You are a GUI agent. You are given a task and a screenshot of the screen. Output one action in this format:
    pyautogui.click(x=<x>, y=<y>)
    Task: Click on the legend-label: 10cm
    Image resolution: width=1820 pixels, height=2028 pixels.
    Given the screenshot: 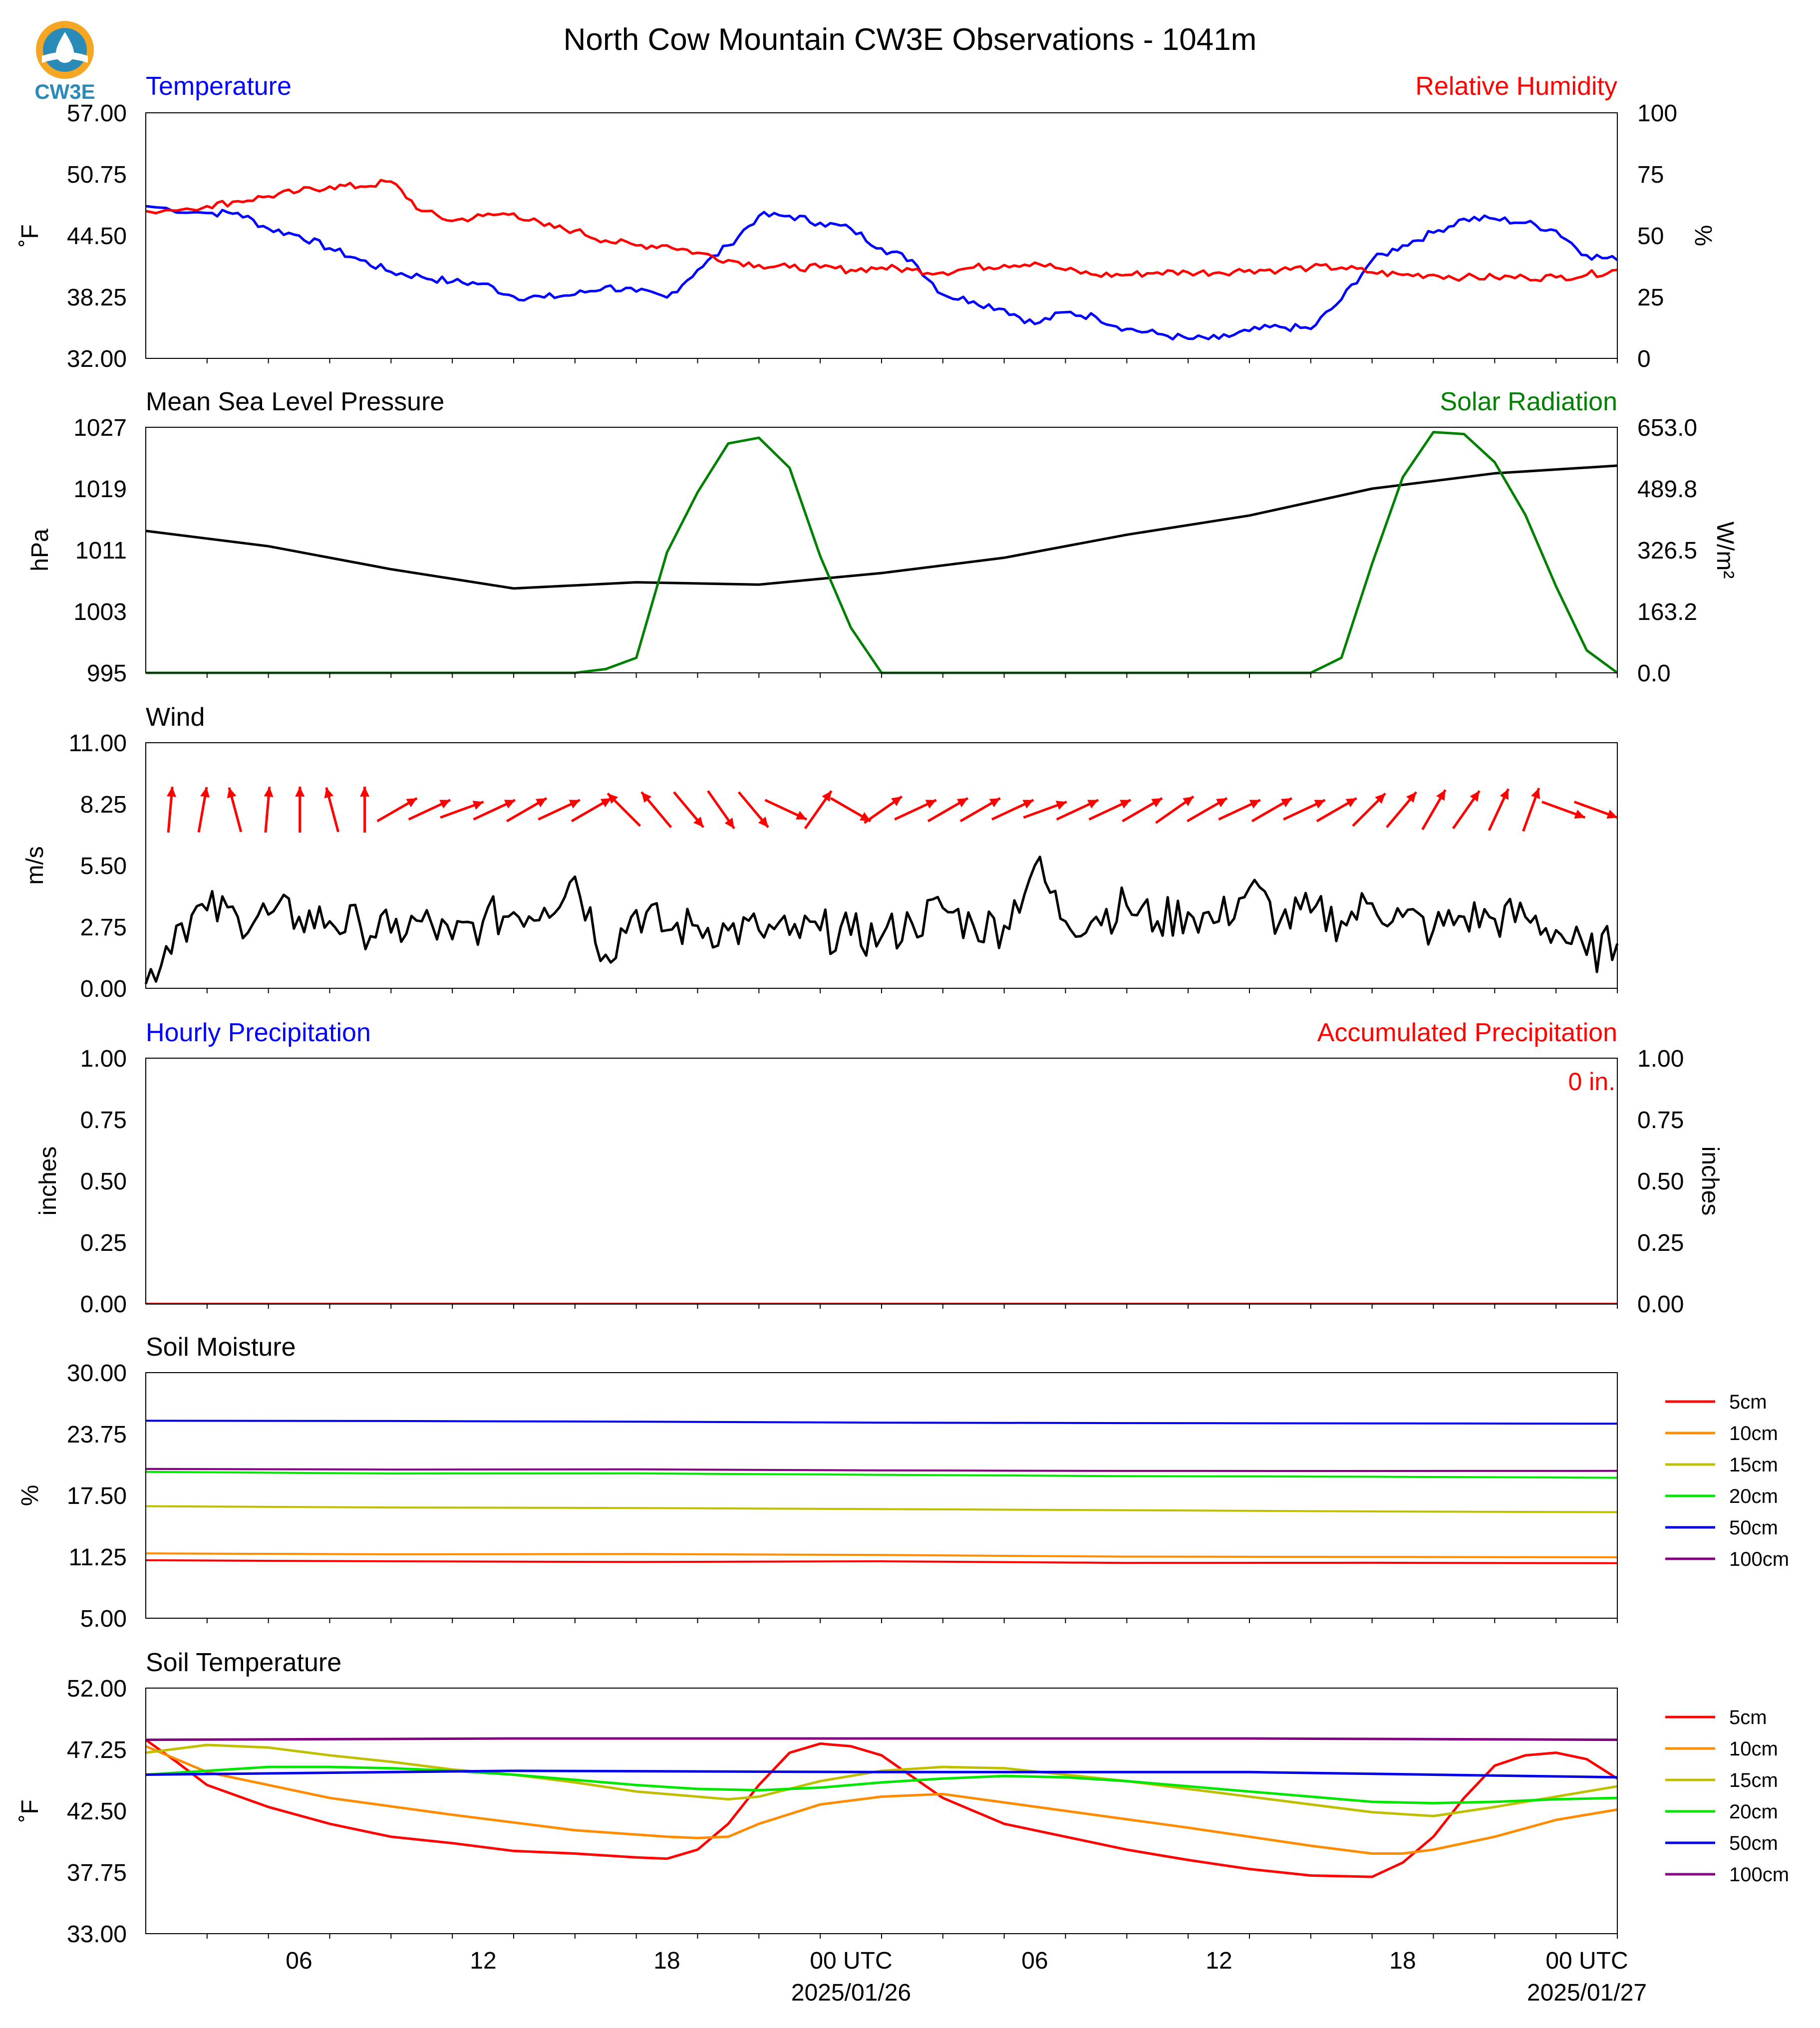 What is the action you would take?
    pyautogui.click(x=1753, y=1434)
    